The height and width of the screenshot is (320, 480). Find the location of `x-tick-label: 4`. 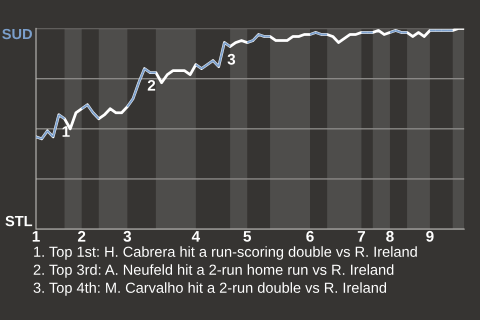

x-tick-label: 4 is located at coordinates (196, 236).